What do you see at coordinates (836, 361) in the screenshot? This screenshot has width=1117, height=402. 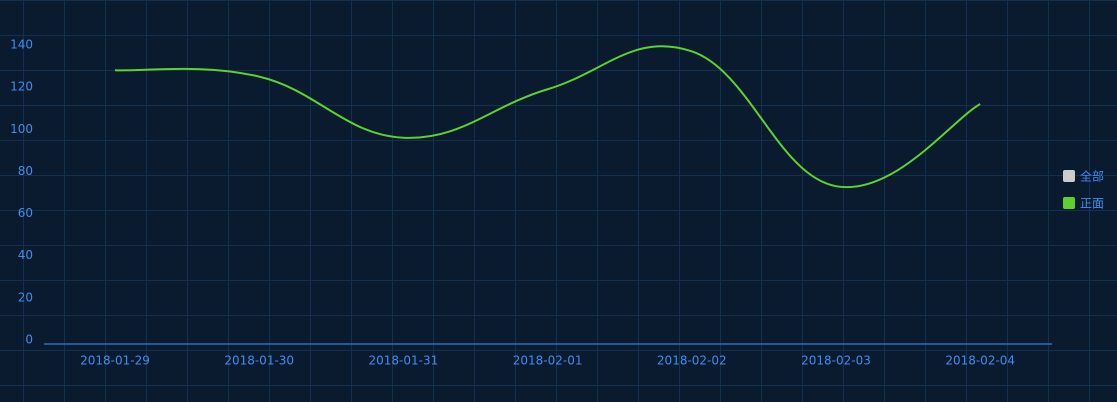 I see `x-tick-label: 2018-02-03` at bounding box center [836, 361].